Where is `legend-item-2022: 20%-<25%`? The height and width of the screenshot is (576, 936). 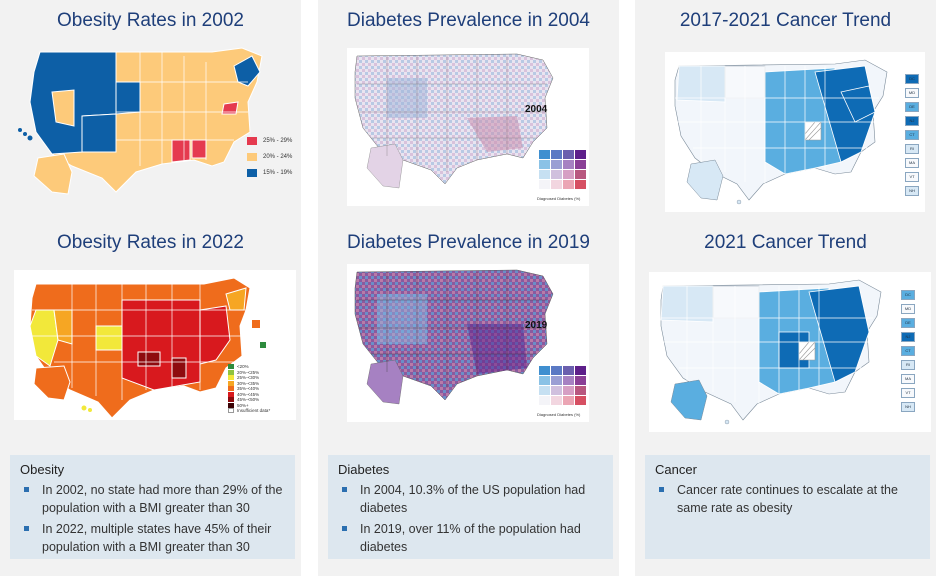 legend-item-2022: 20%-<25% is located at coordinates (249, 372).